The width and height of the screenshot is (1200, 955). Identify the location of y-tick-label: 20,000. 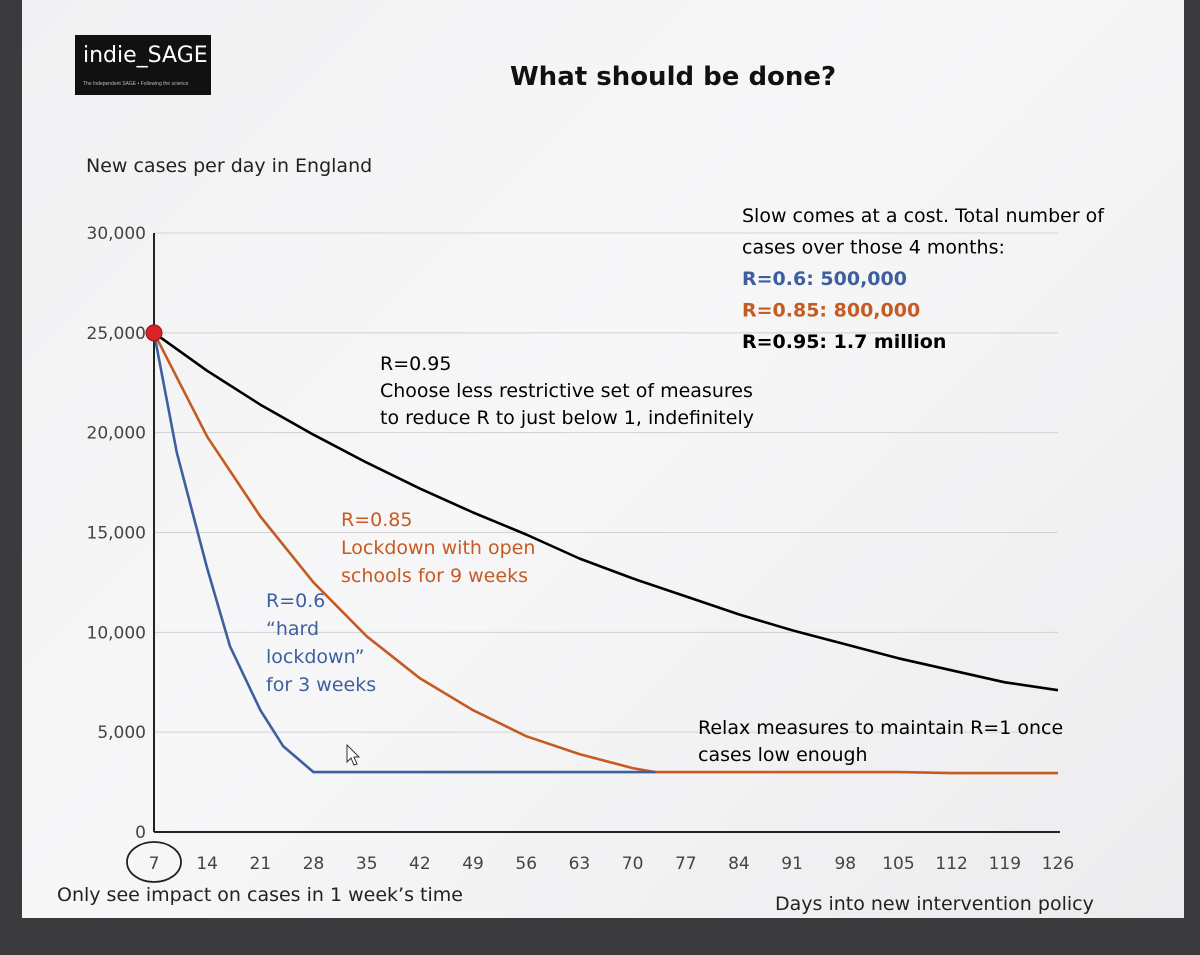
(116, 434).